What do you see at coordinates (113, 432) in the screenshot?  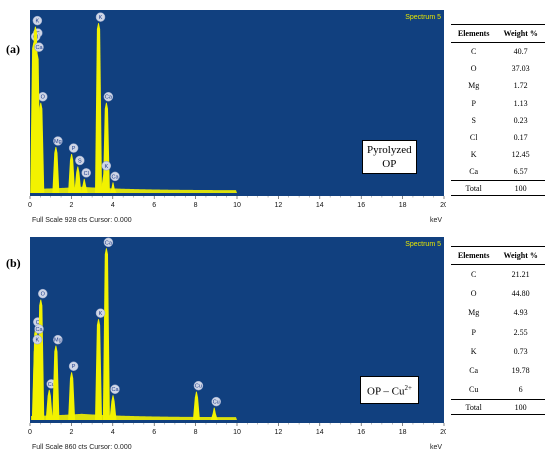 I see `x-tick-label: 4` at bounding box center [113, 432].